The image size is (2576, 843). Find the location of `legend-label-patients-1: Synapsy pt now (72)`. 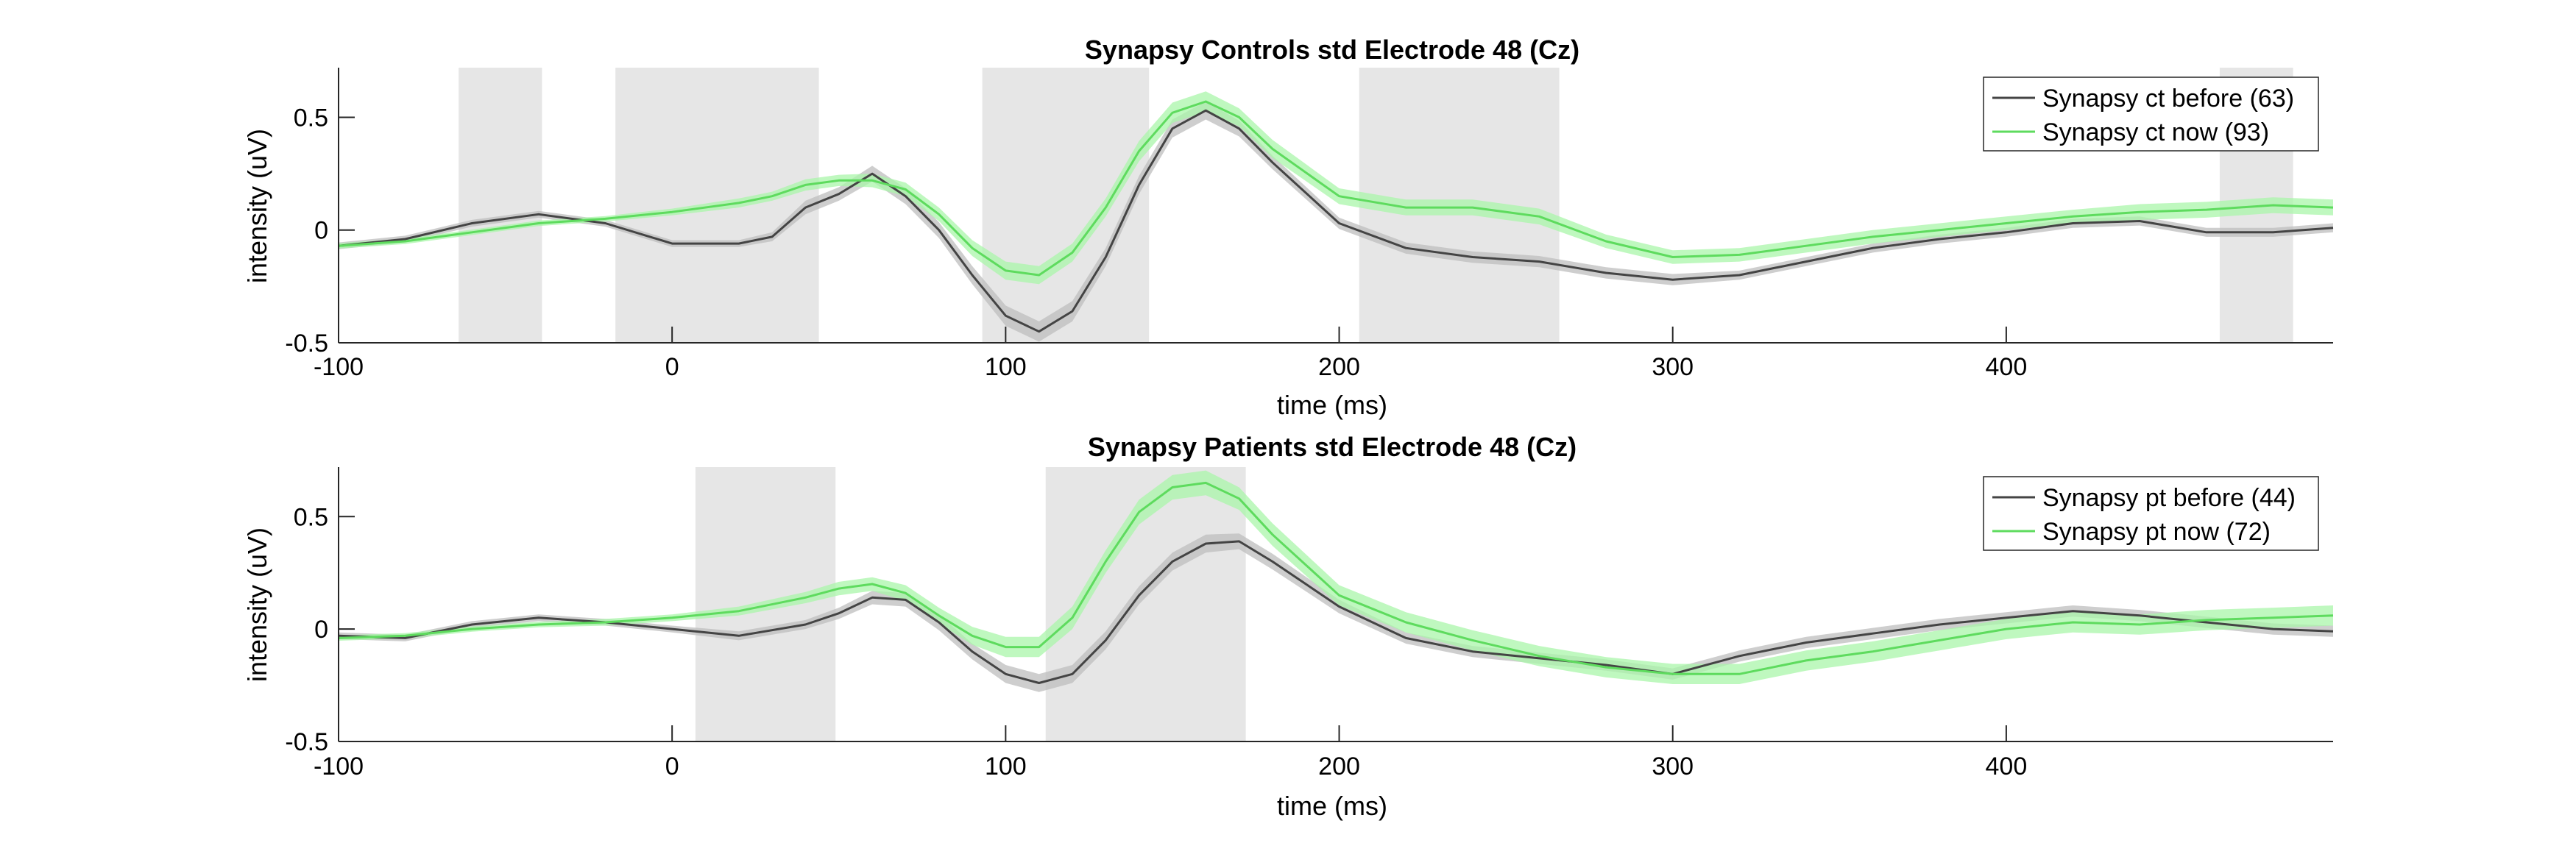

legend-label-patients-1: Synapsy pt now (72) is located at coordinates (2156, 532).